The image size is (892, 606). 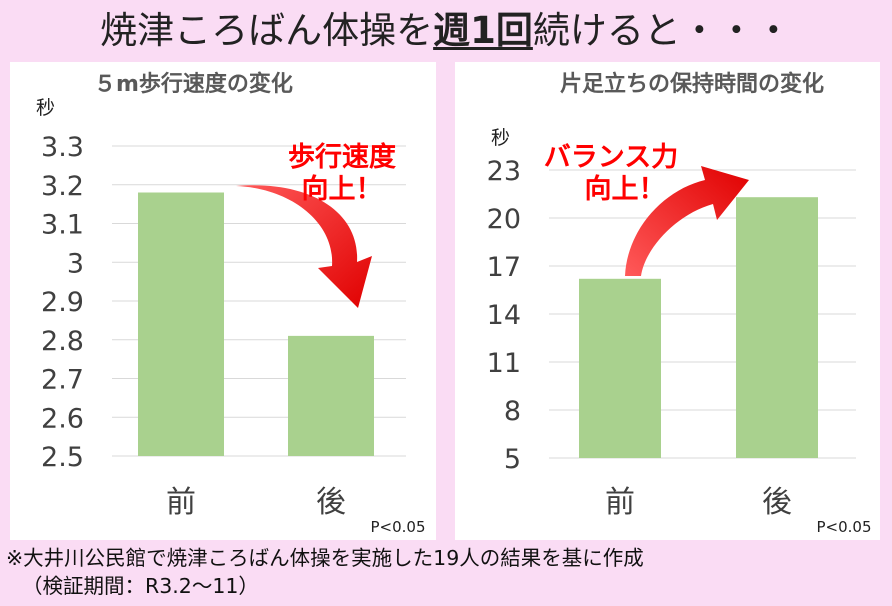 I want to click on y-tick-label: 14, so click(x=504, y=315).